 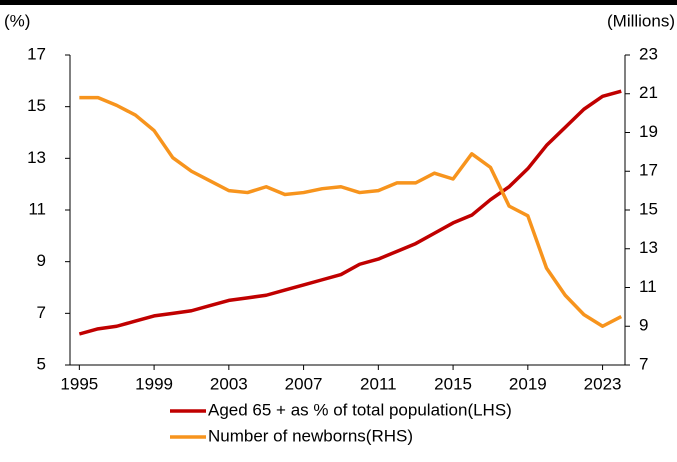 I want to click on y-tick-label: 11, so click(x=37, y=208).